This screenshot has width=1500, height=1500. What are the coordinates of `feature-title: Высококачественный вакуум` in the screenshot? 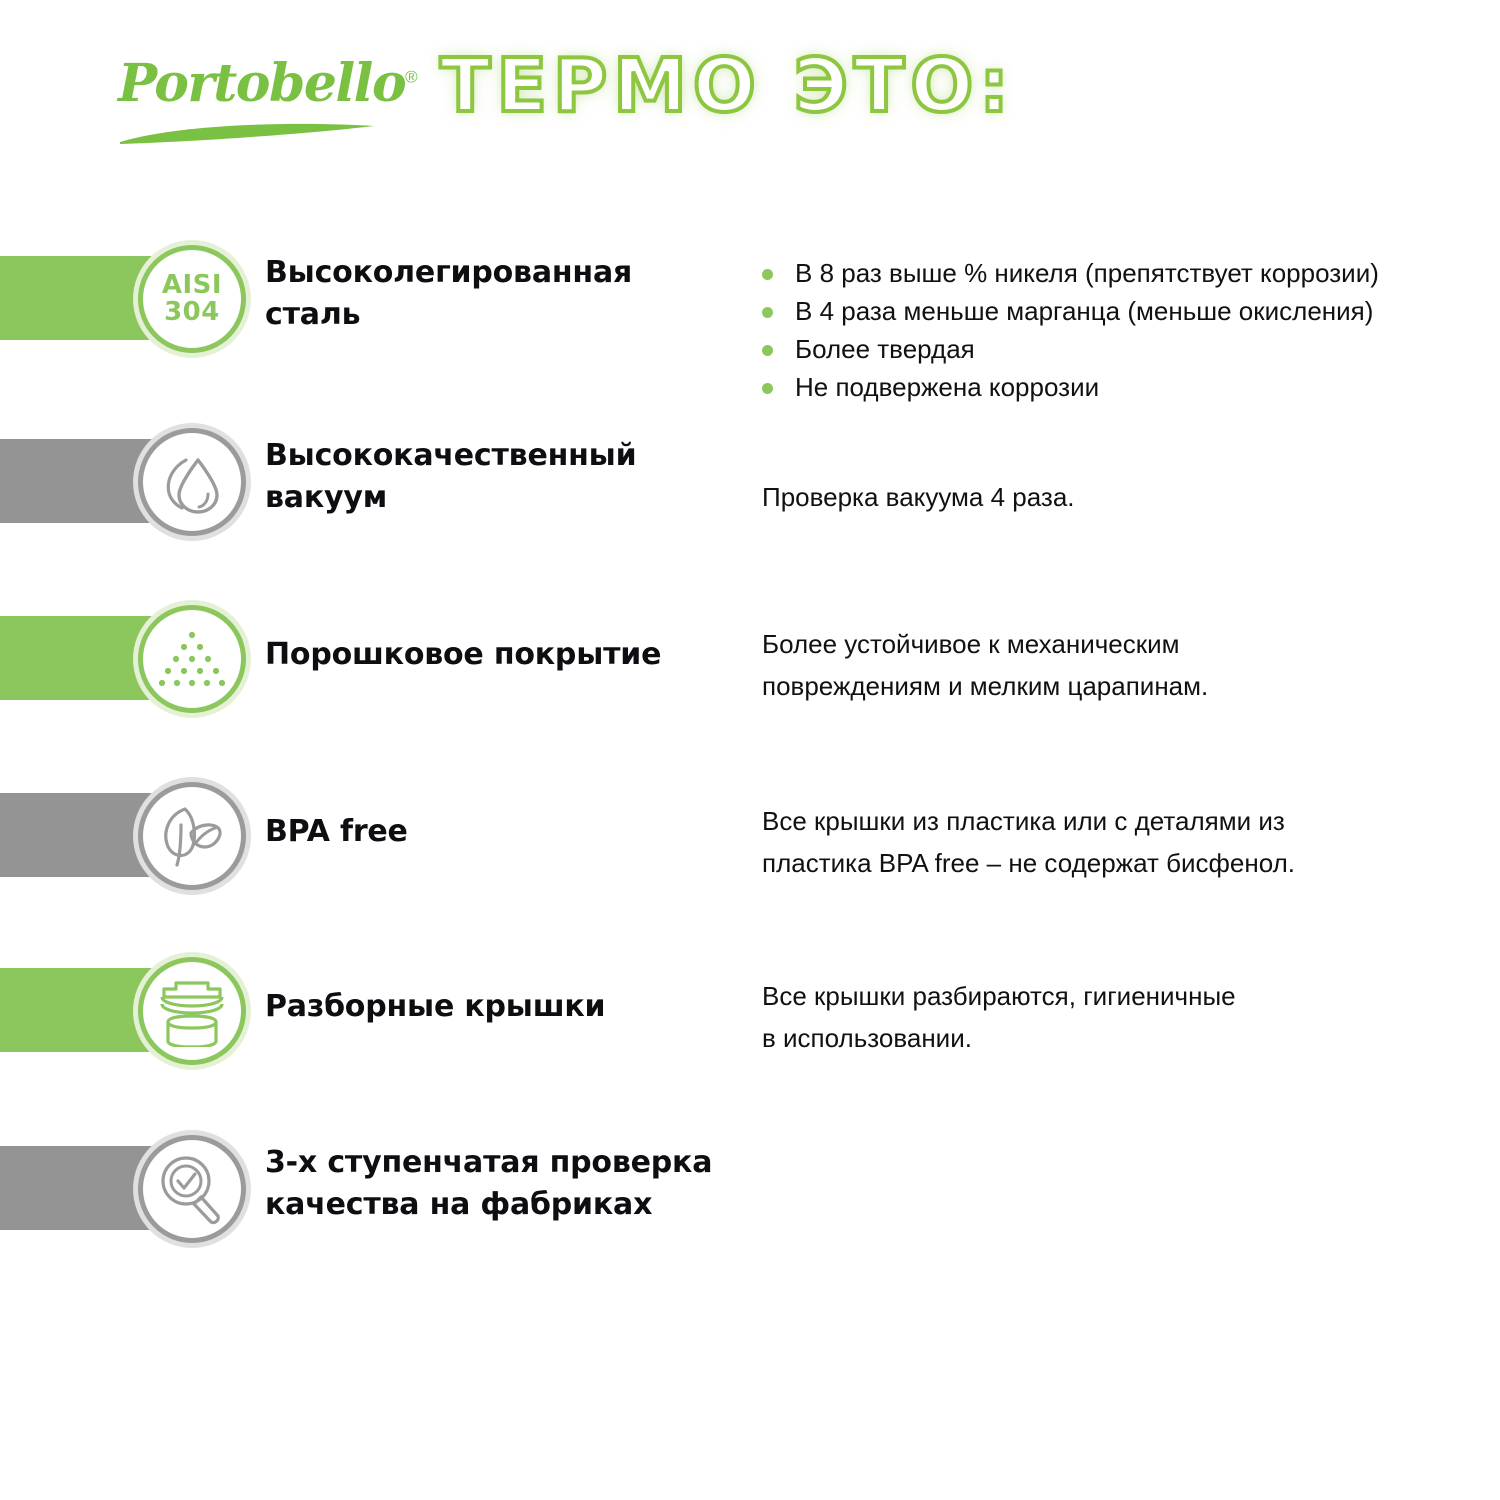 It's located at (451, 476).